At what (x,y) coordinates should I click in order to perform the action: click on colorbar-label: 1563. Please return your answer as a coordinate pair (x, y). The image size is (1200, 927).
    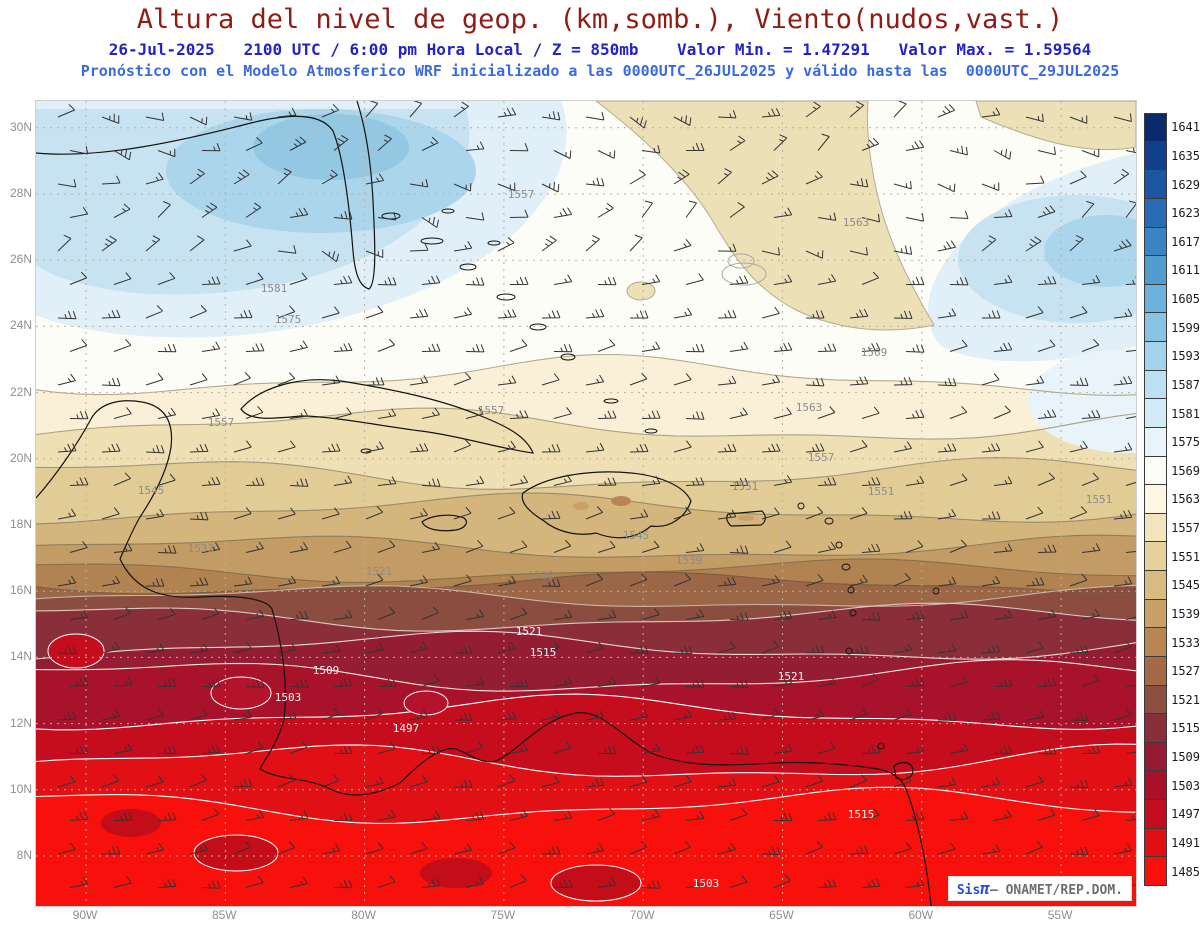
    Looking at the image, I should click on (1185, 499).